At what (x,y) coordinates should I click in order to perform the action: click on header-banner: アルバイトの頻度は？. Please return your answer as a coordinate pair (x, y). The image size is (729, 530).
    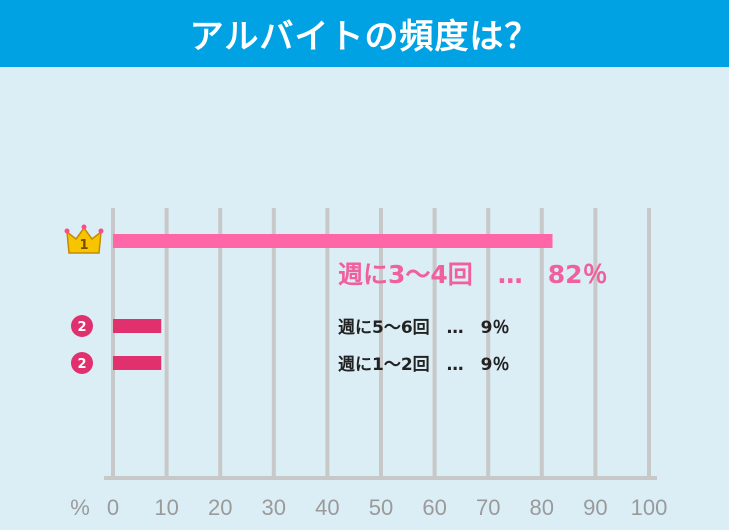
    Looking at the image, I should click on (364, 33).